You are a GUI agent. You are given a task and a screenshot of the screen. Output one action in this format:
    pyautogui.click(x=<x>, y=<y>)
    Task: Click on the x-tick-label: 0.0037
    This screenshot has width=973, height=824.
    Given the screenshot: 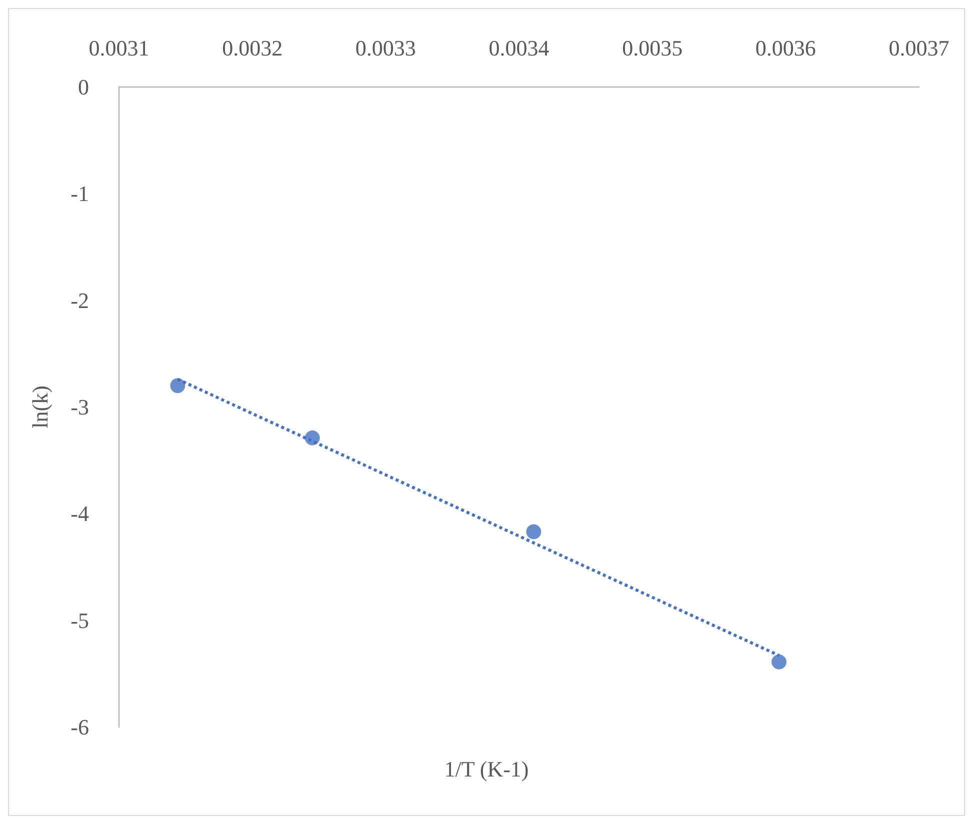 What is the action you would take?
    pyautogui.click(x=919, y=48)
    